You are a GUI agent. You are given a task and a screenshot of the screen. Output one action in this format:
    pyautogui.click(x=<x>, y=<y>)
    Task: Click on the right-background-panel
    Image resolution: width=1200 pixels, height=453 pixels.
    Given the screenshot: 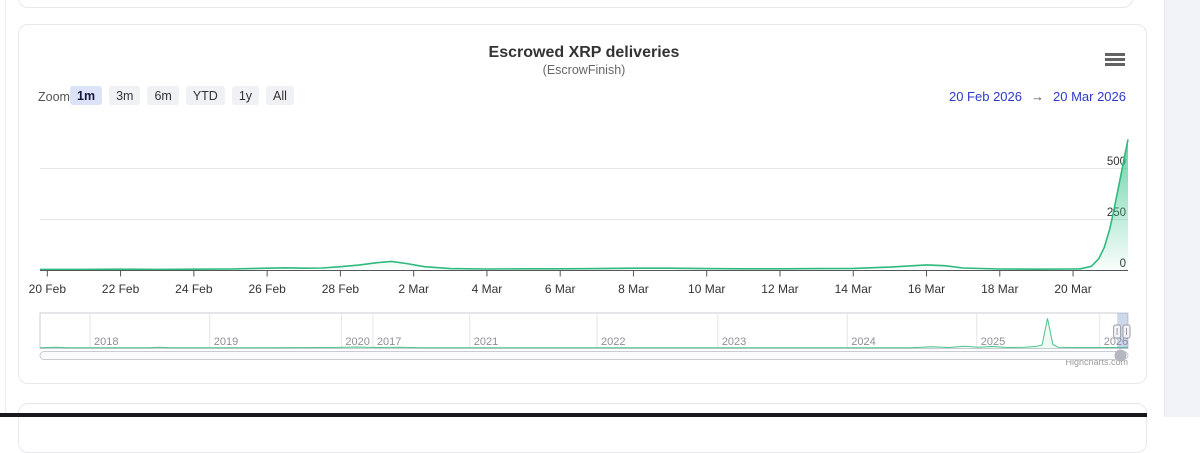 What is the action you would take?
    pyautogui.click(x=1182, y=208)
    